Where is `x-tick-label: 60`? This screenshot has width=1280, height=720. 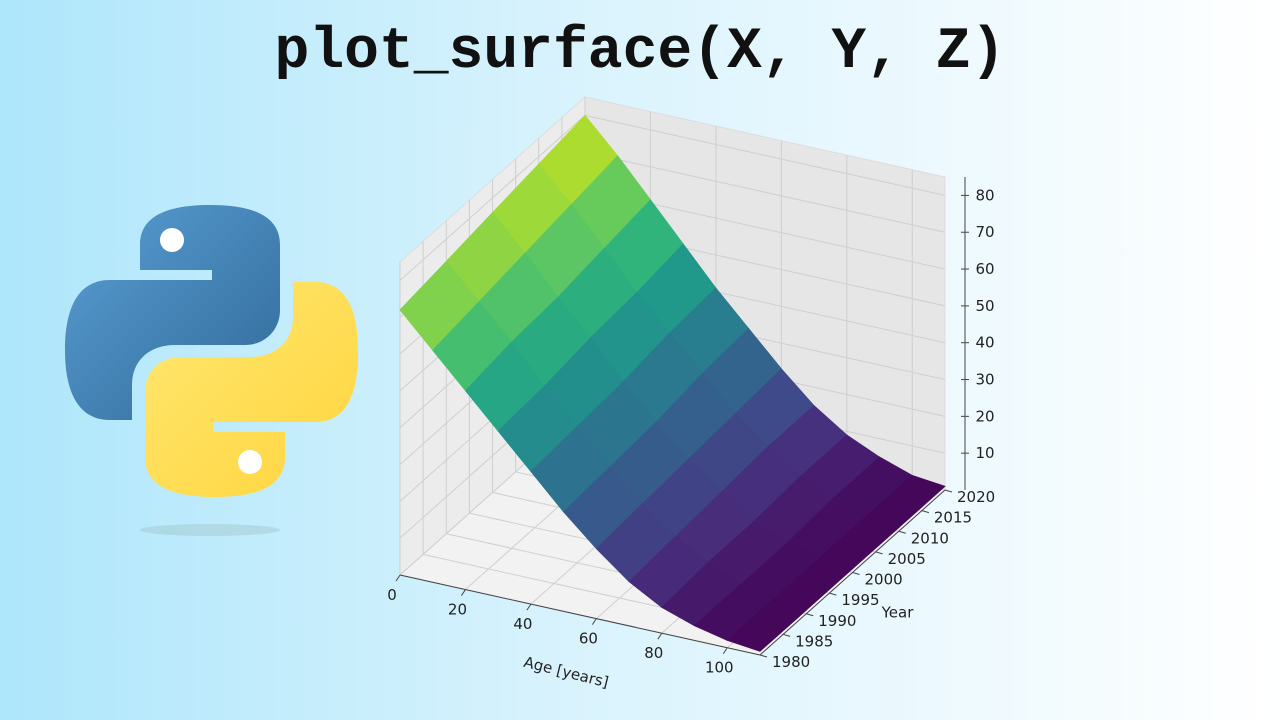 x-tick-label: 60 is located at coordinates (588, 639).